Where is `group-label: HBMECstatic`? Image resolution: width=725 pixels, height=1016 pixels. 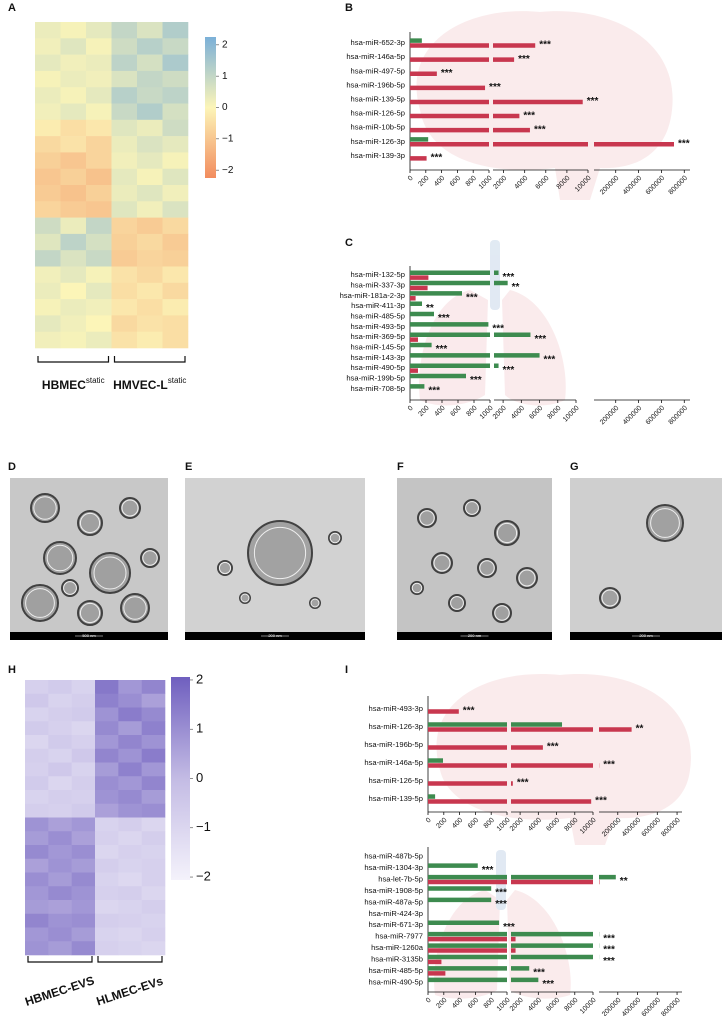 group-label: HBMECstatic is located at coordinates (73, 384).